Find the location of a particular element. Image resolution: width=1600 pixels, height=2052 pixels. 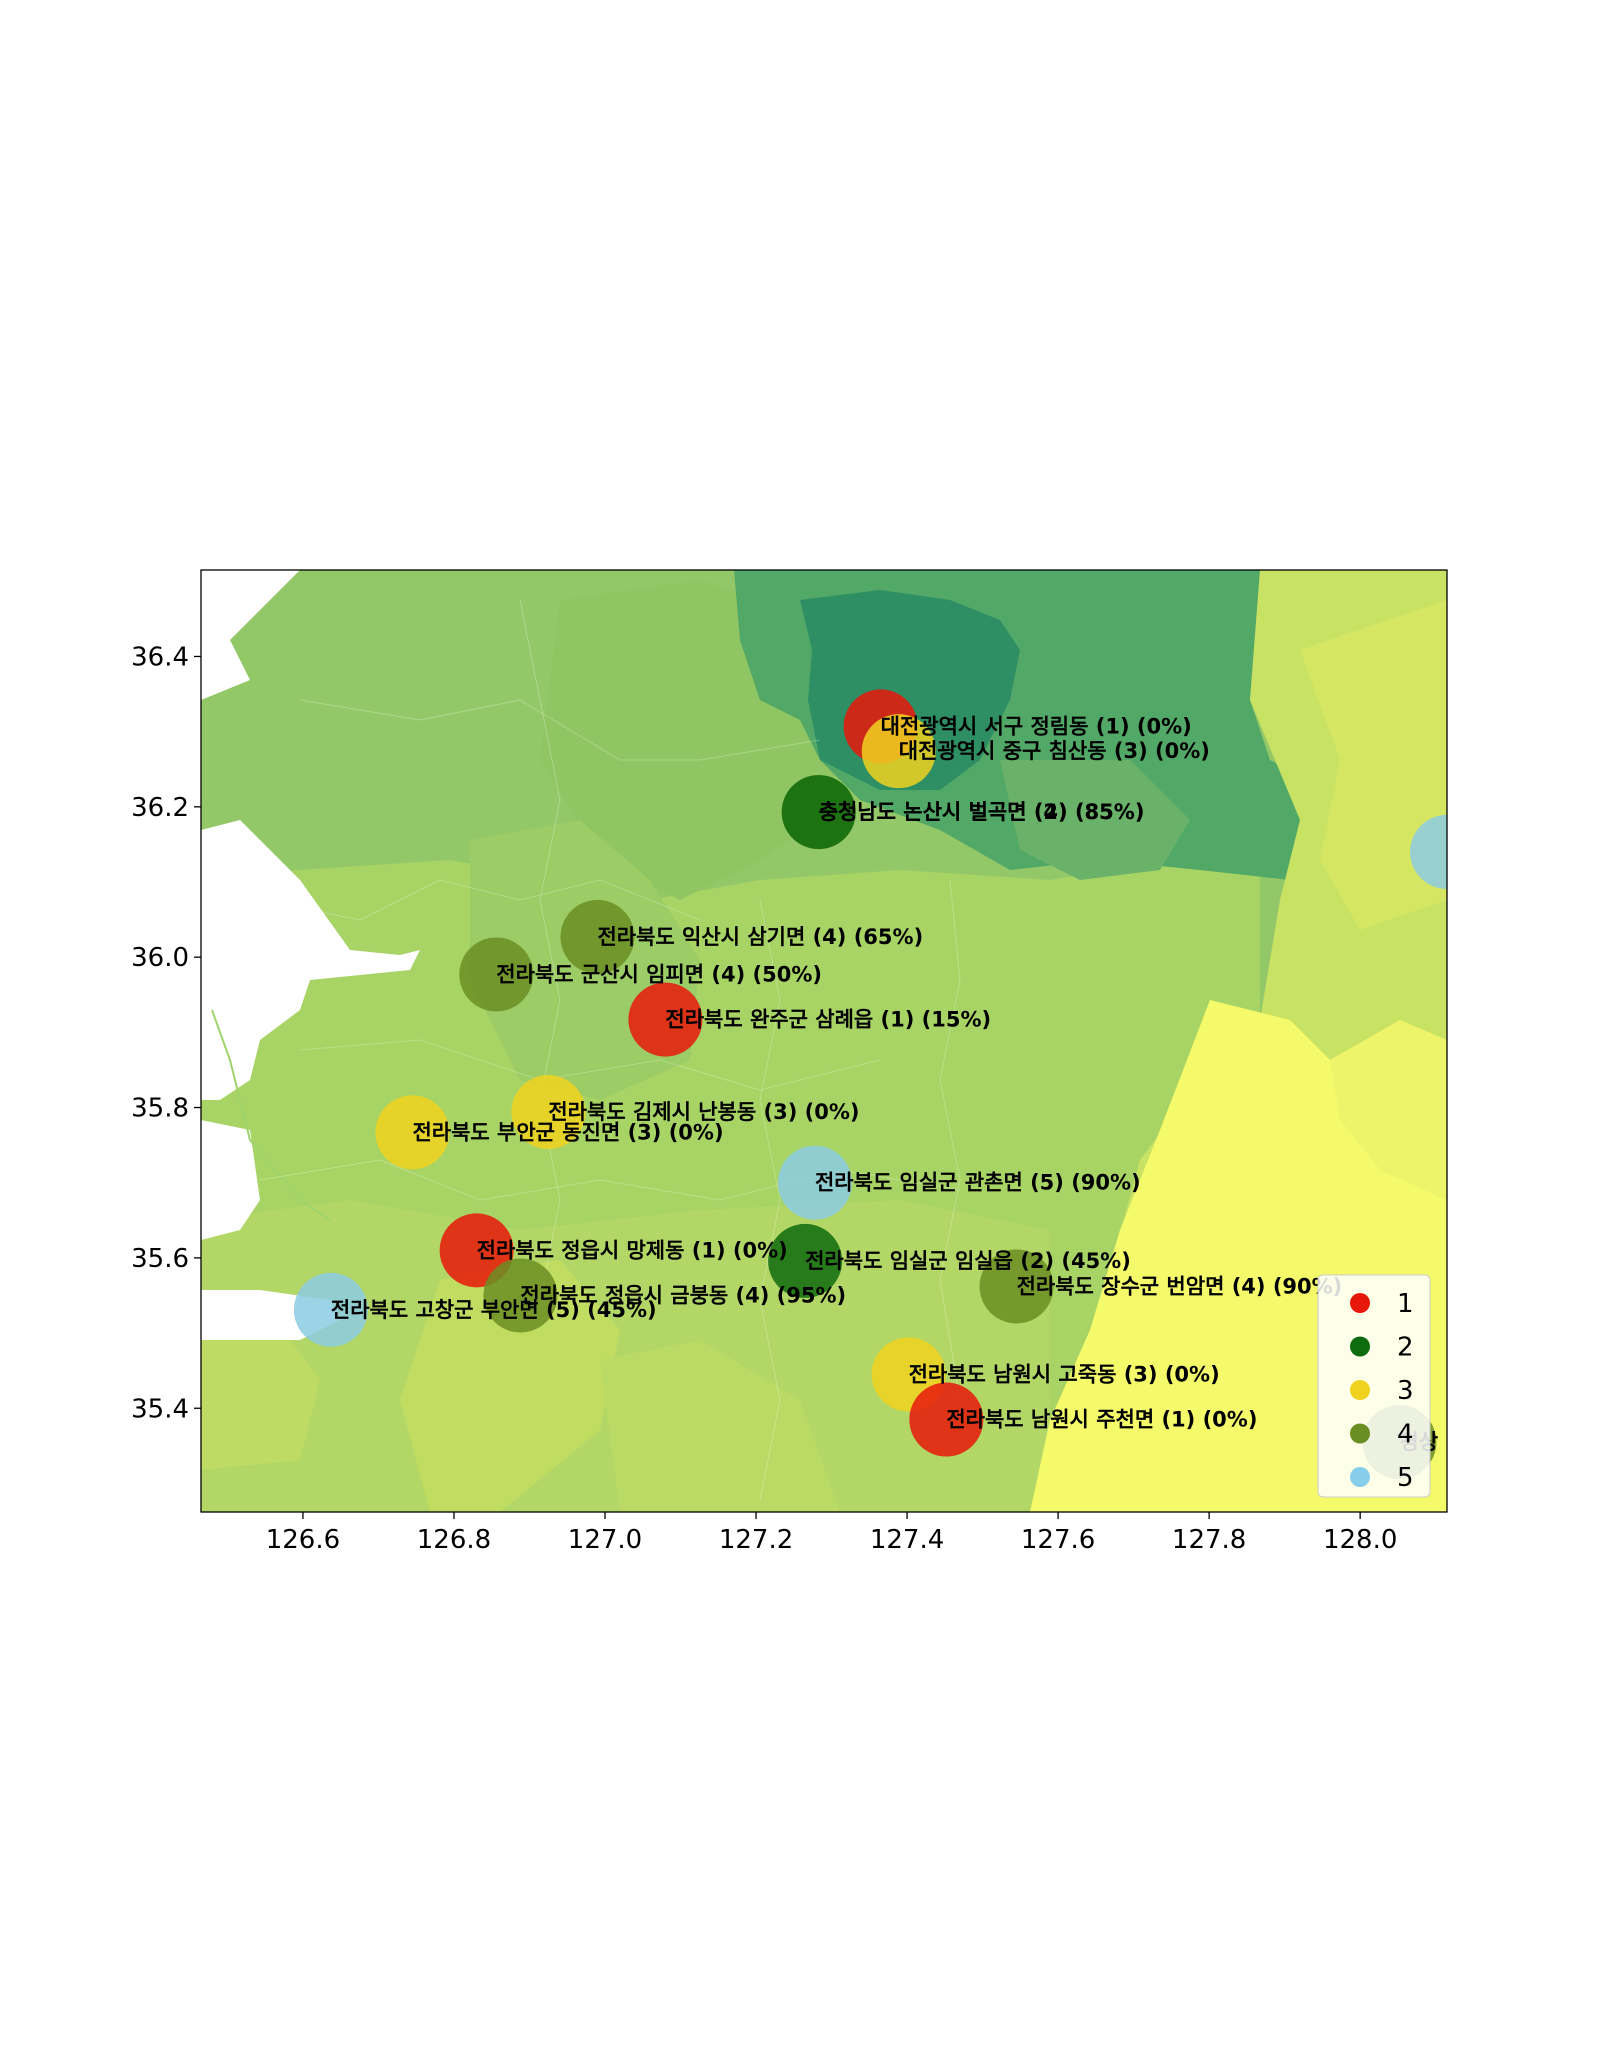

point-label: 충청남도 논산시 벌곡면 (4) (85%) is located at coordinates (982, 812).